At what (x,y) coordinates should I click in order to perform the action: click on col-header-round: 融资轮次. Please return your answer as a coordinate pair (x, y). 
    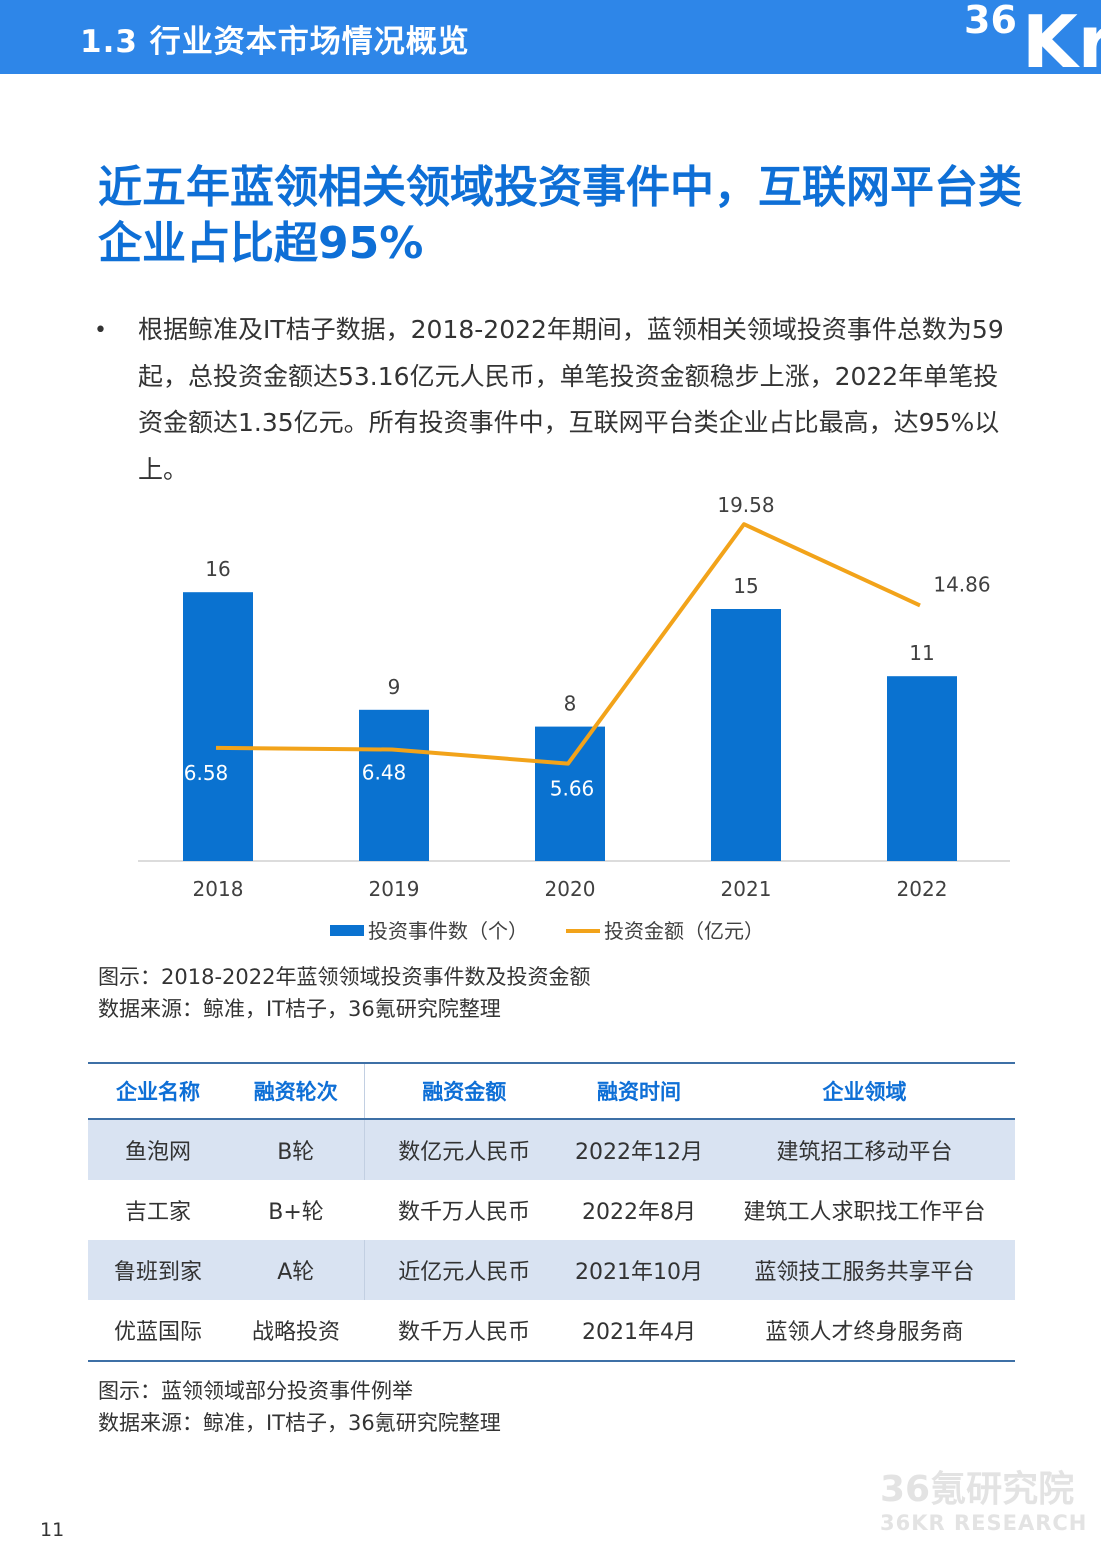
    Looking at the image, I should click on (296, 1091).